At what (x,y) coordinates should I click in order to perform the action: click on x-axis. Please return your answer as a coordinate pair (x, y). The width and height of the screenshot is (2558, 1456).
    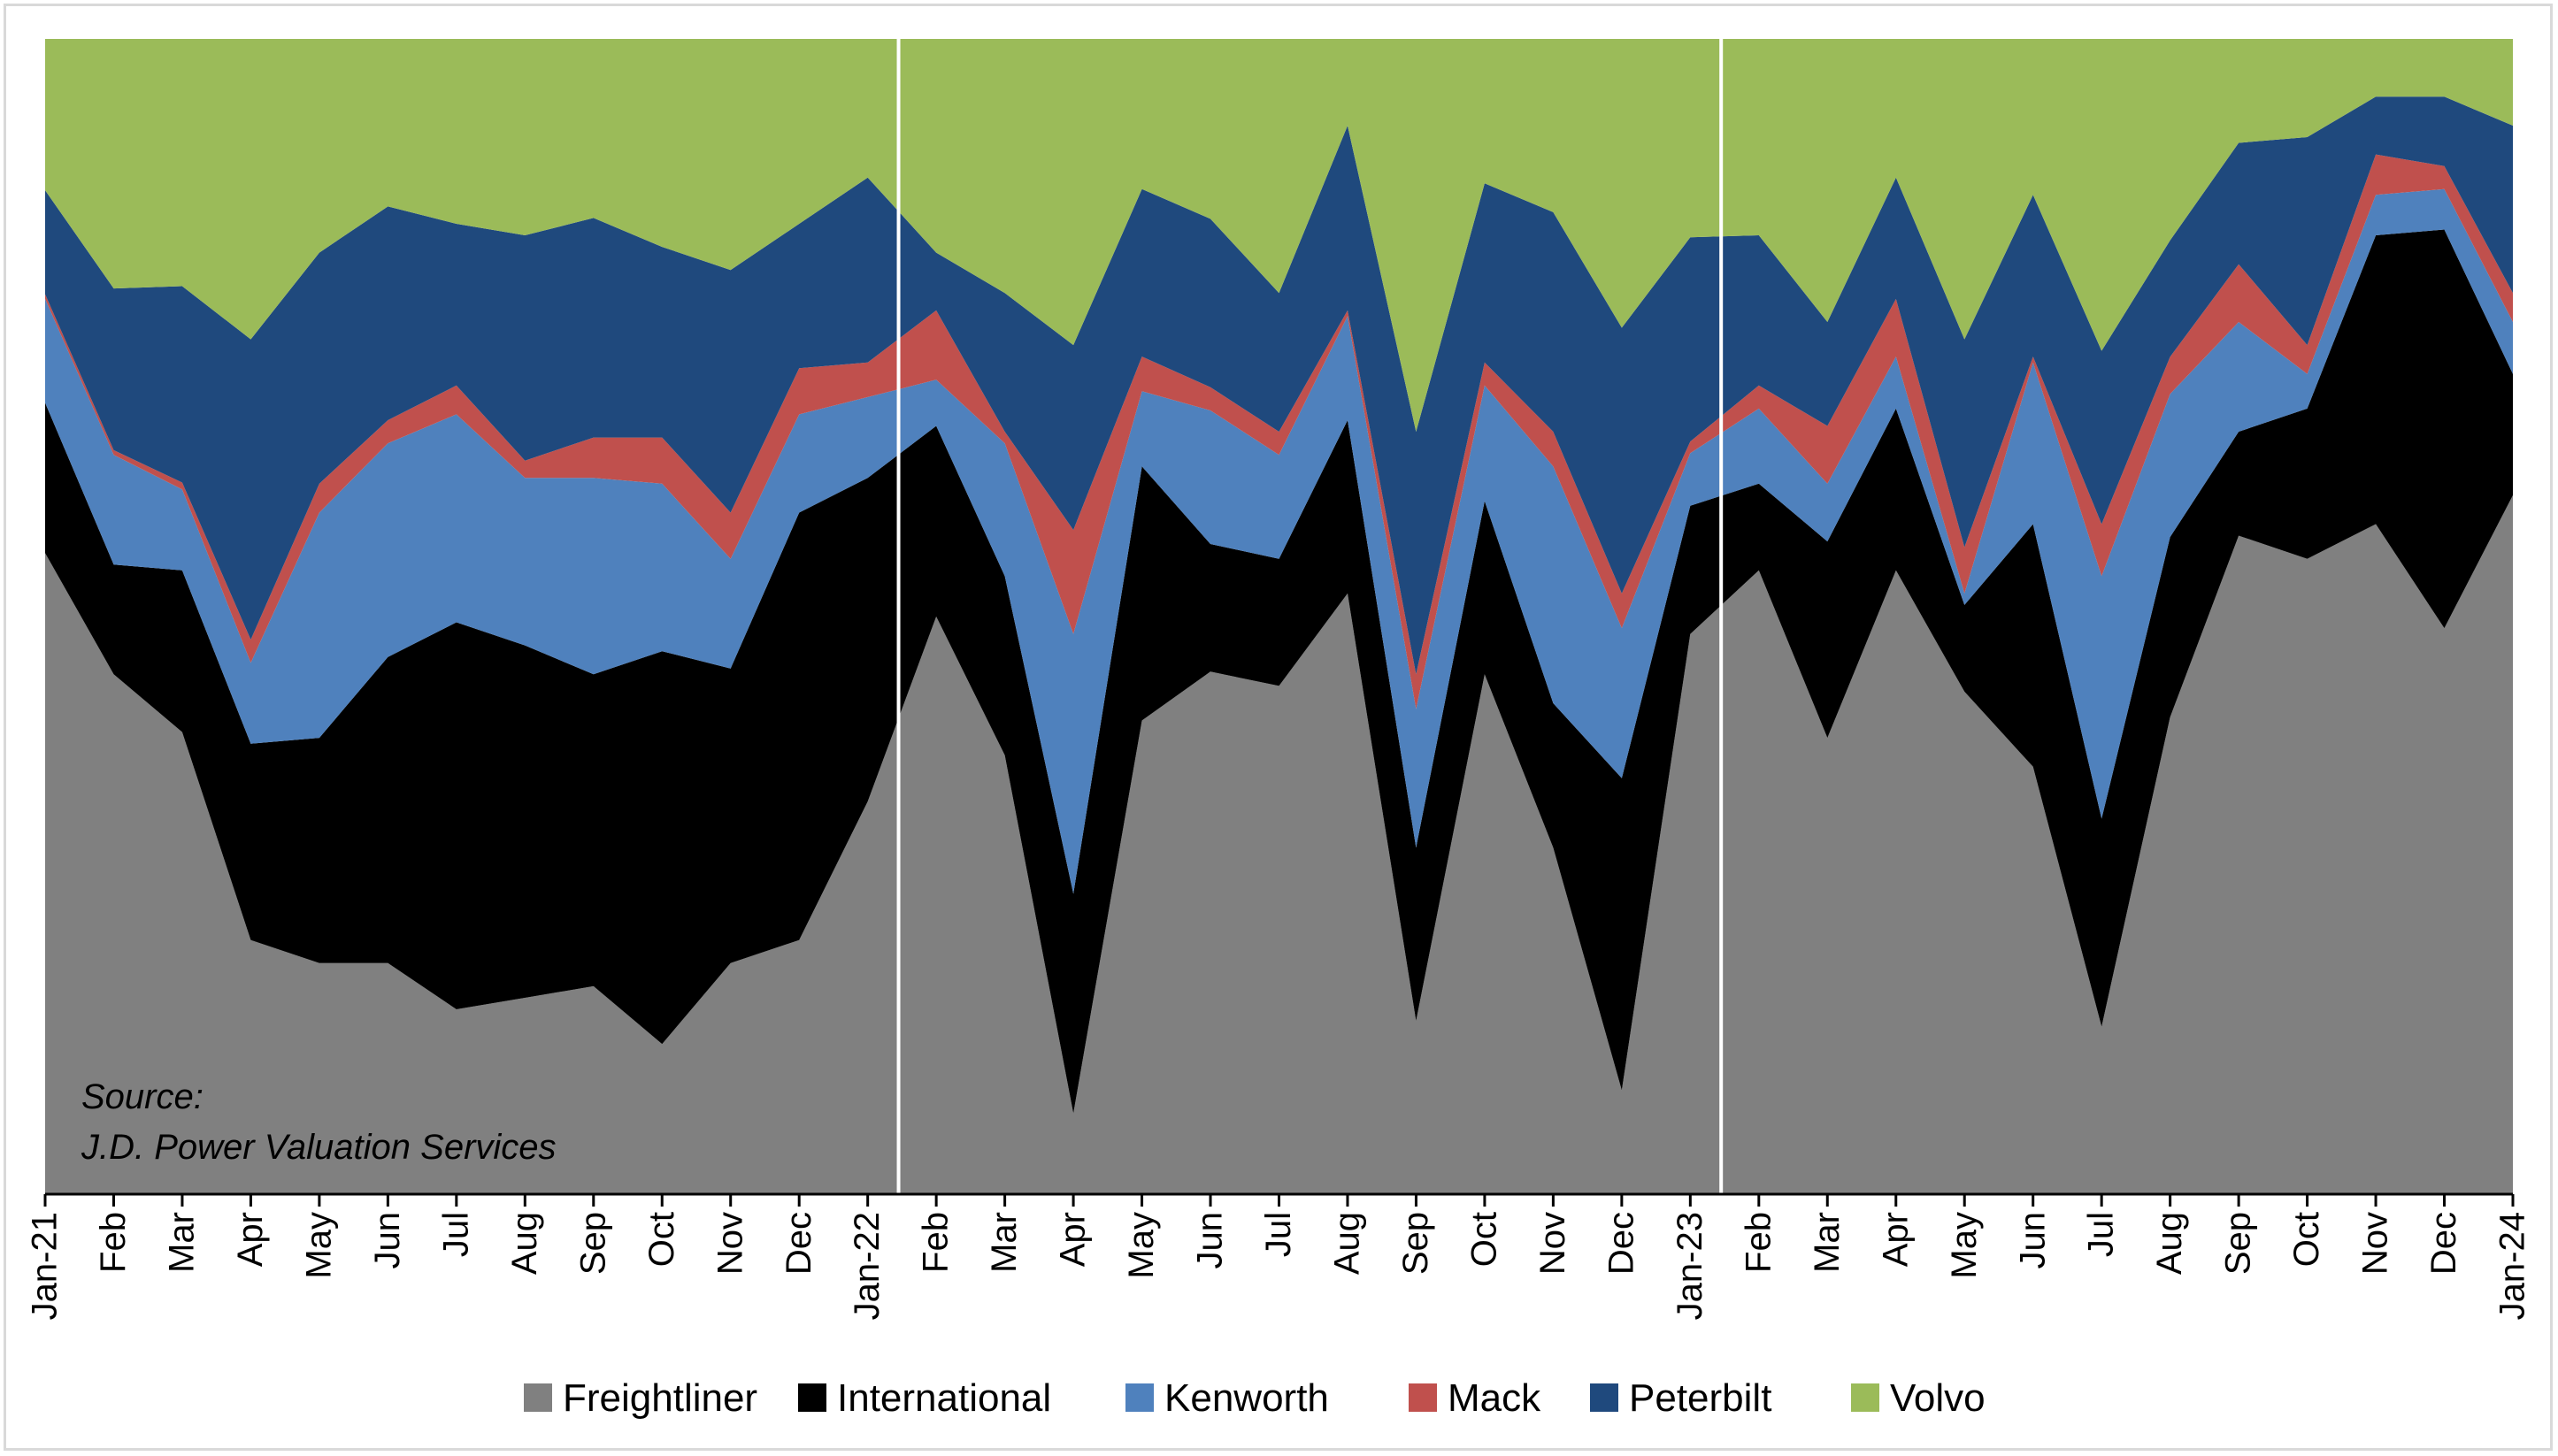
    Looking at the image, I should click on (1279, 1199).